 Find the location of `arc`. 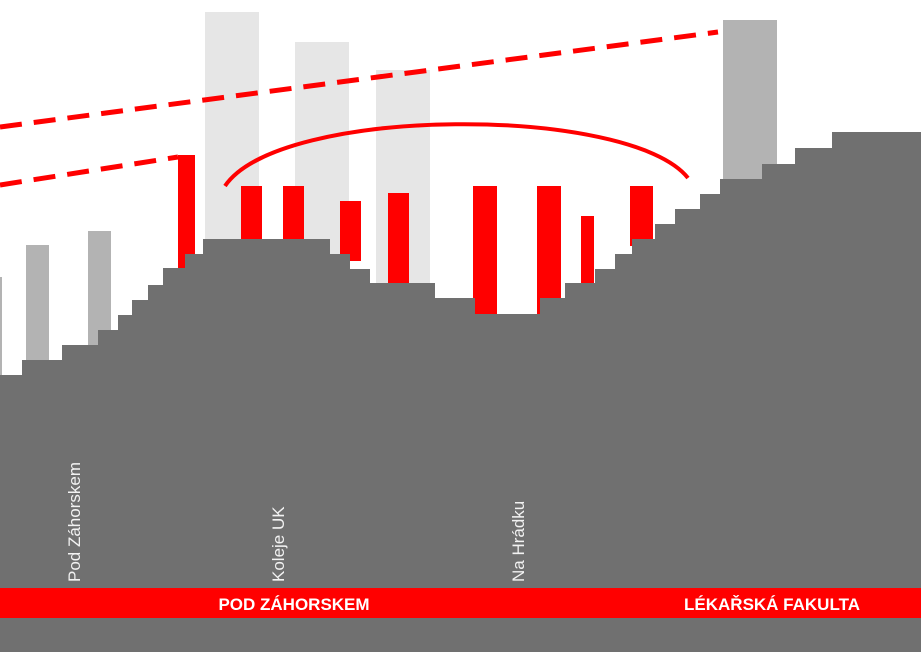

arc is located at coordinates (456, 155).